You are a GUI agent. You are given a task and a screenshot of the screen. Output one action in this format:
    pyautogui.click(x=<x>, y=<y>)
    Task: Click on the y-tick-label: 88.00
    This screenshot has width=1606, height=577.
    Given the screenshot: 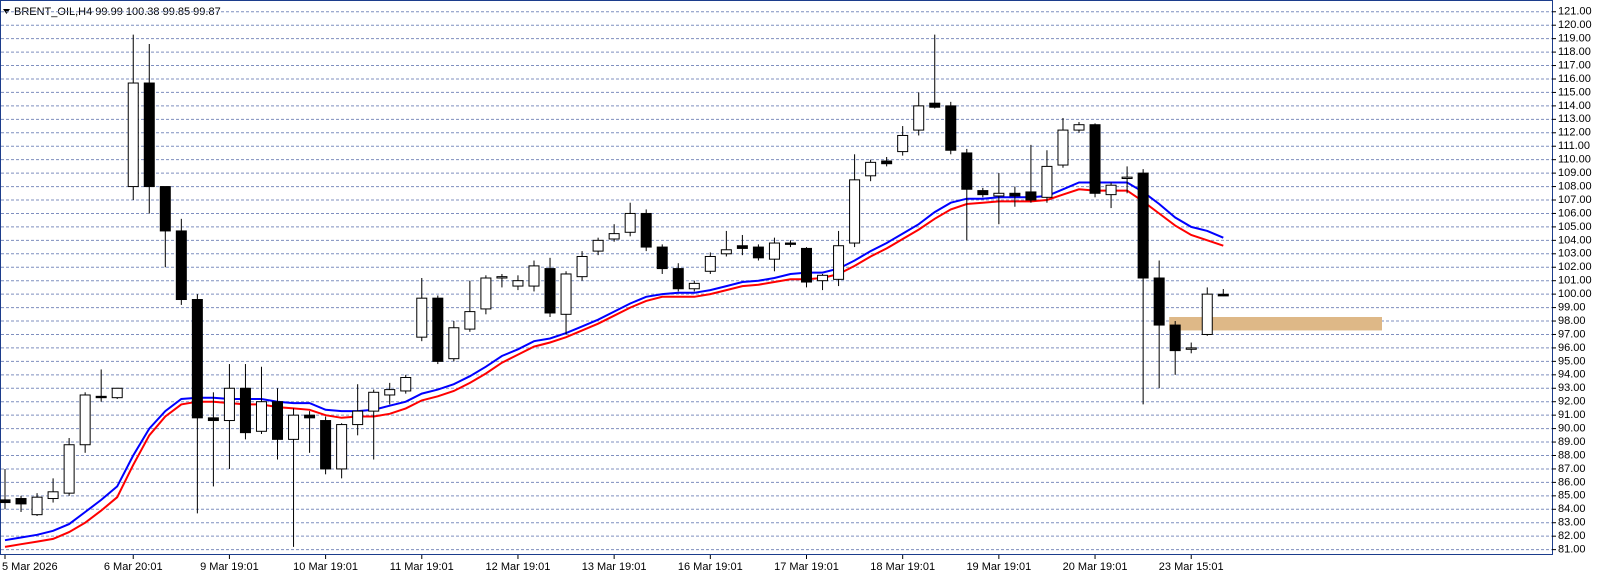 What is the action you would take?
    pyautogui.click(x=1572, y=455)
    